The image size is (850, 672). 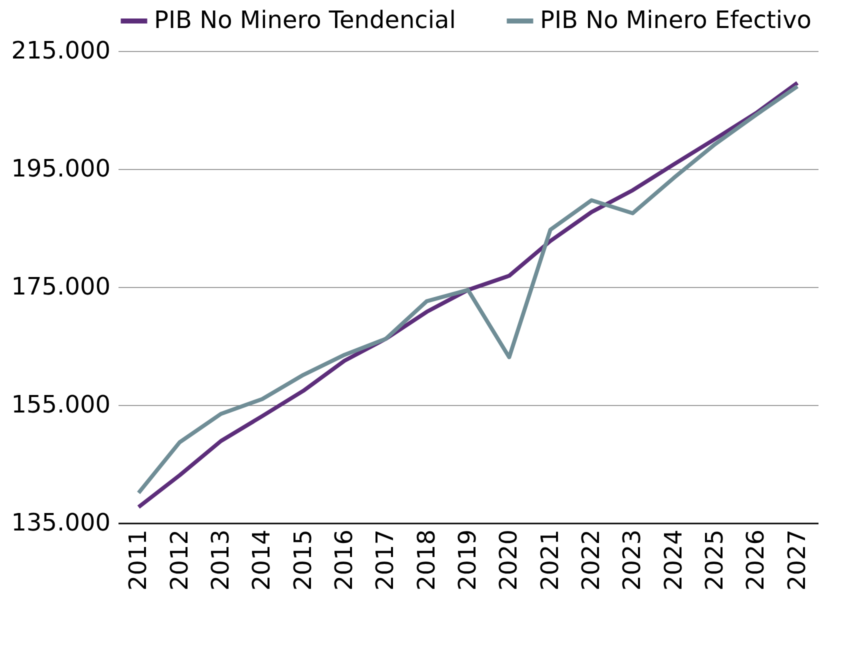 What do you see at coordinates (796, 560) in the screenshot?
I see `x-tick-label: 2027` at bounding box center [796, 560].